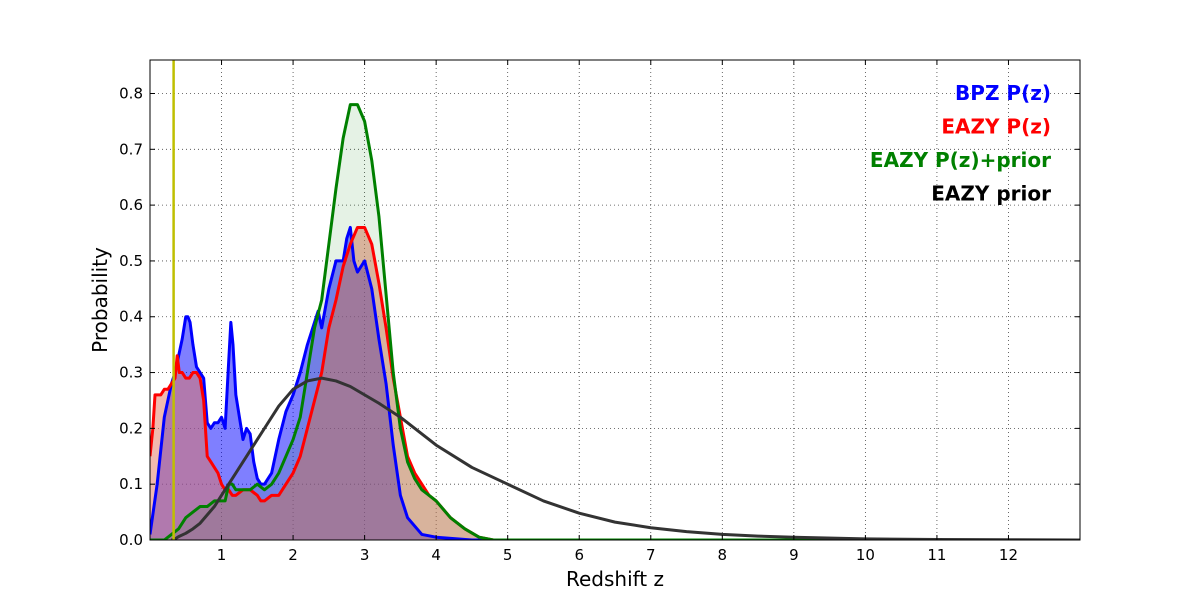 The width and height of the screenshot is (1200, 600). I want to click on x-tick-label: 8, so click(723, 555).